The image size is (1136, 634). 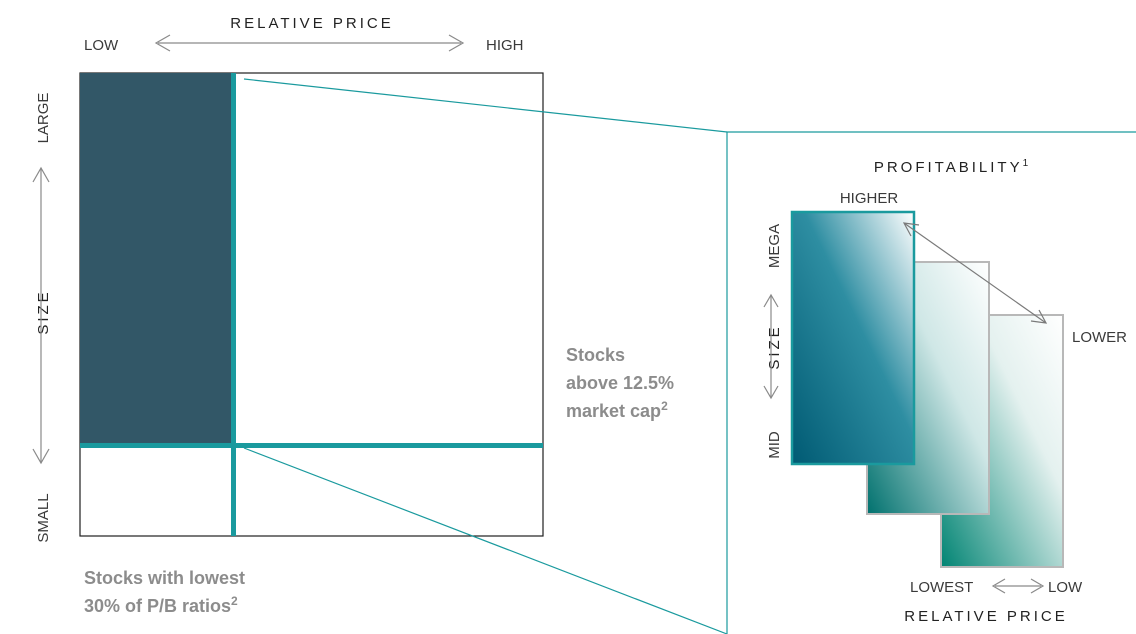 What do you see at coordinates (505, 45) in the screenshot?
I see `x-high-label: HIGH` at bounding box center [505, 45].